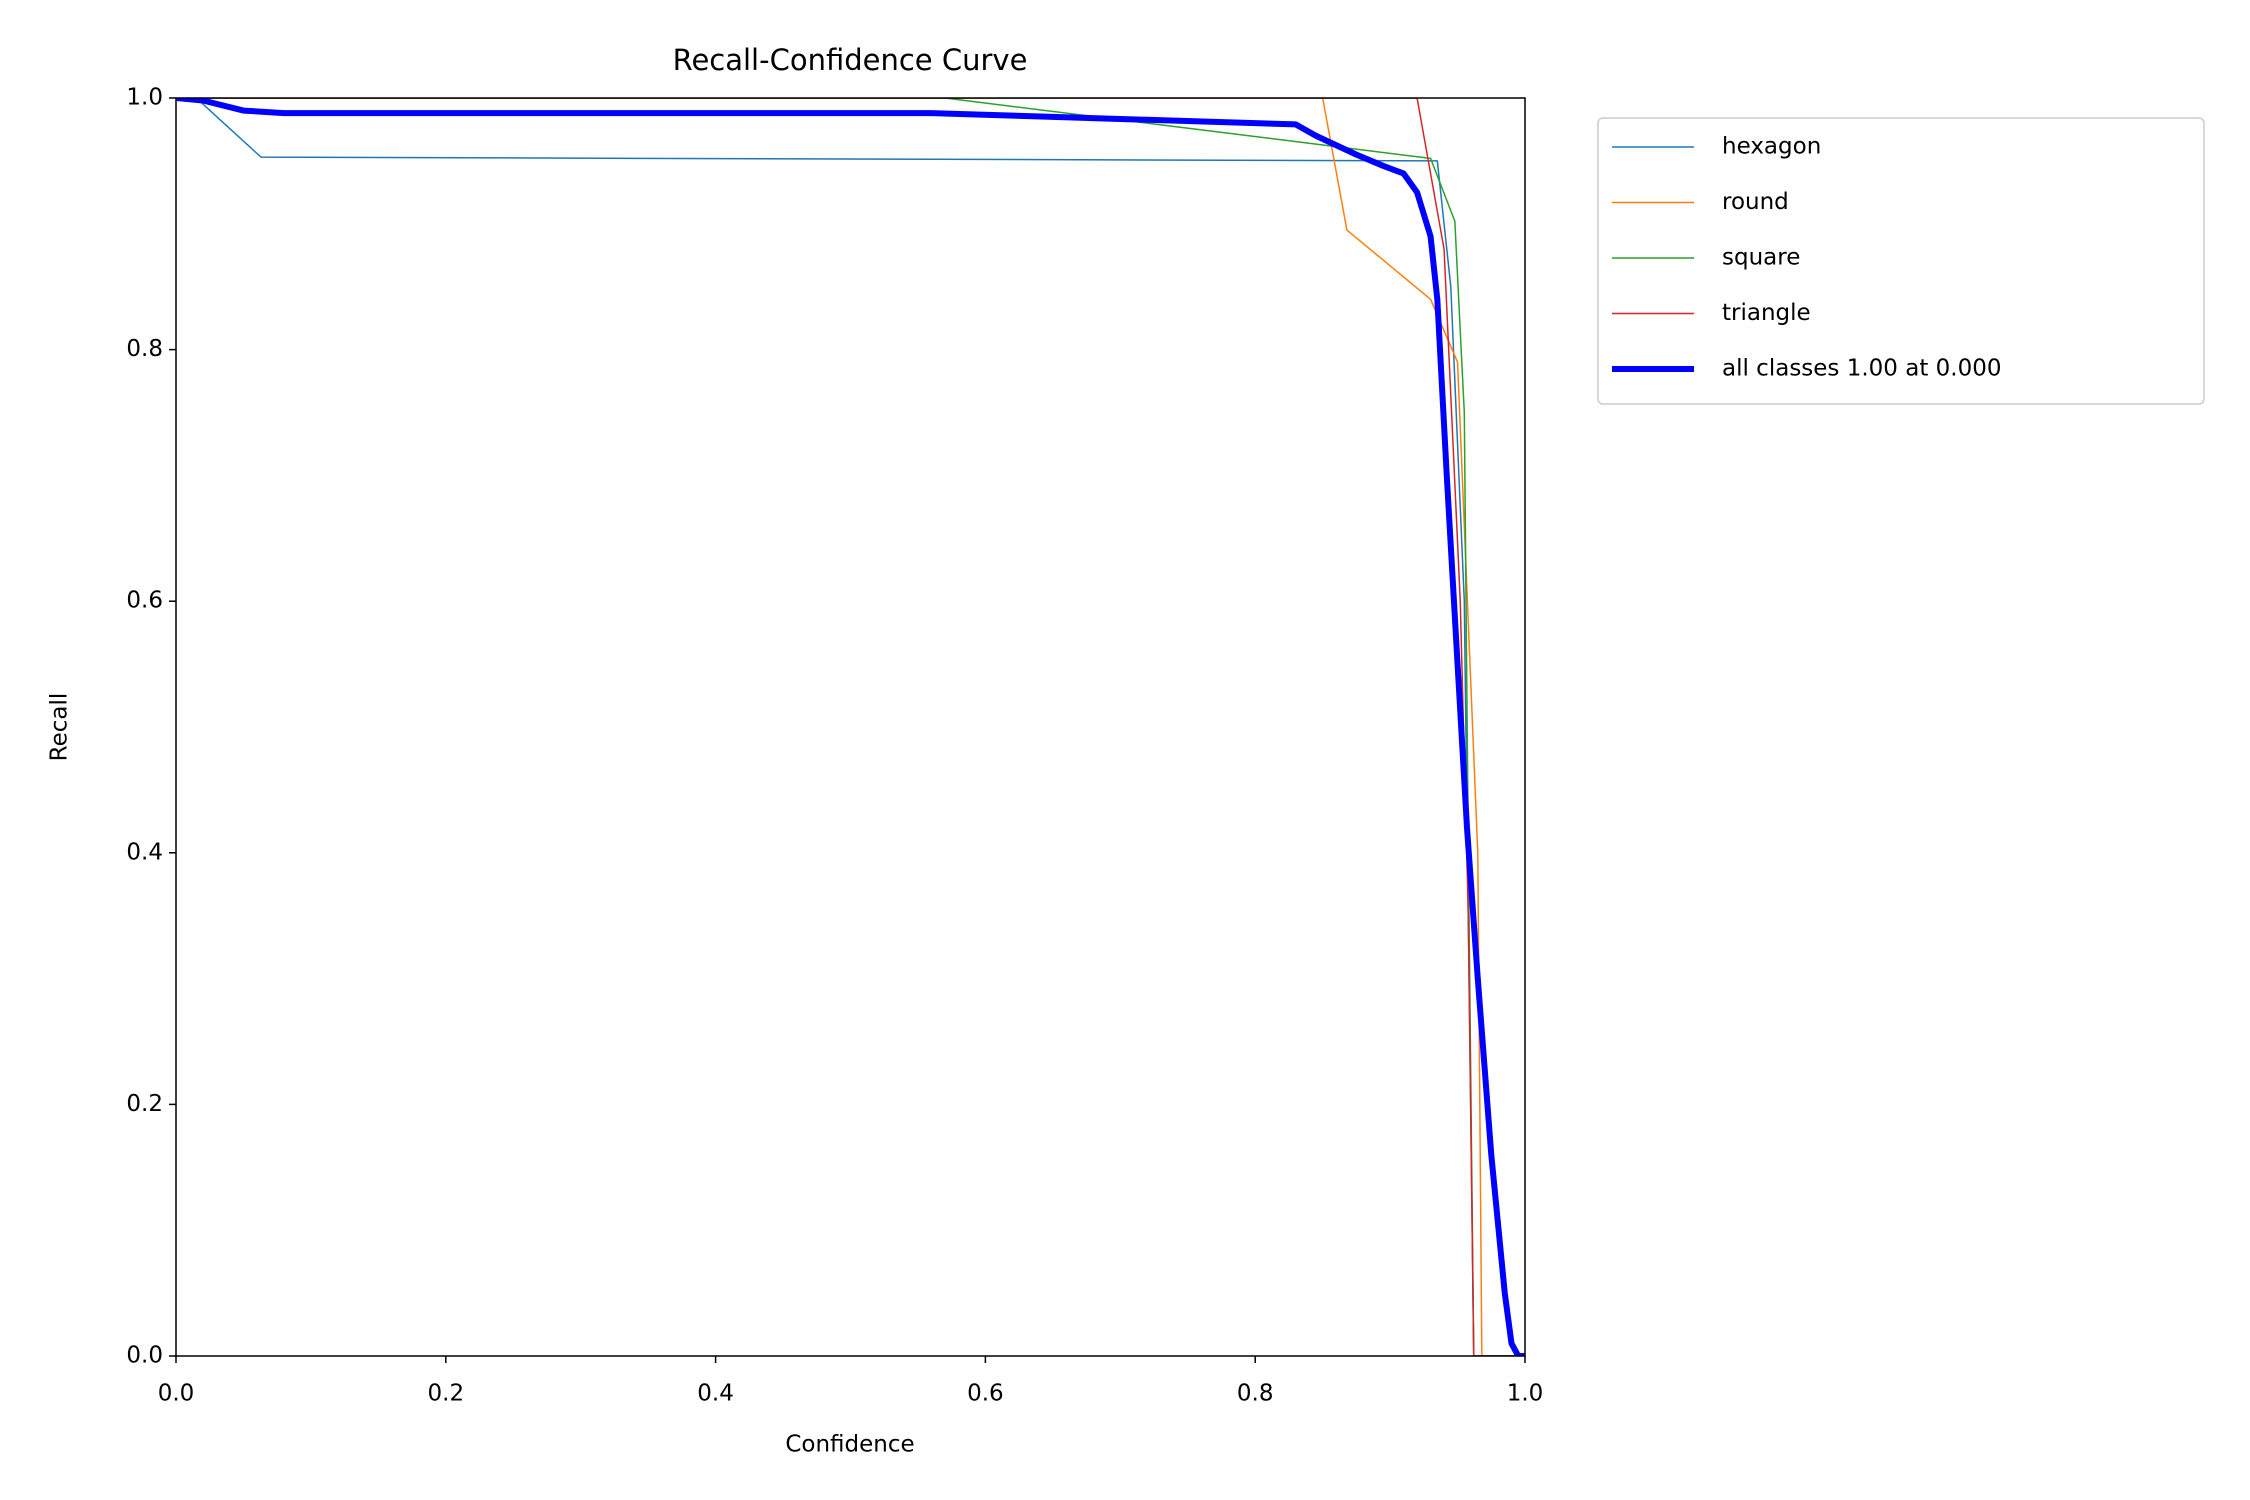 This screenshot has height=1500, width=2250. I want to click on legend-label: all classes 1.00 at 0.000, so click(1862, 369).